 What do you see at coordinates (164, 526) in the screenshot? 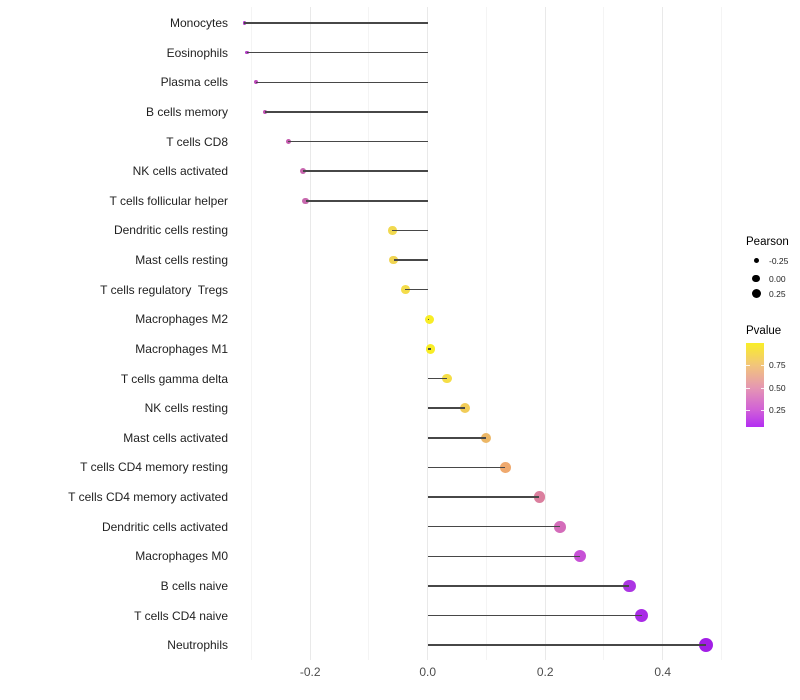
I see `y-axis-label: Dendritic cells activated` at bounding box center [164, 526].